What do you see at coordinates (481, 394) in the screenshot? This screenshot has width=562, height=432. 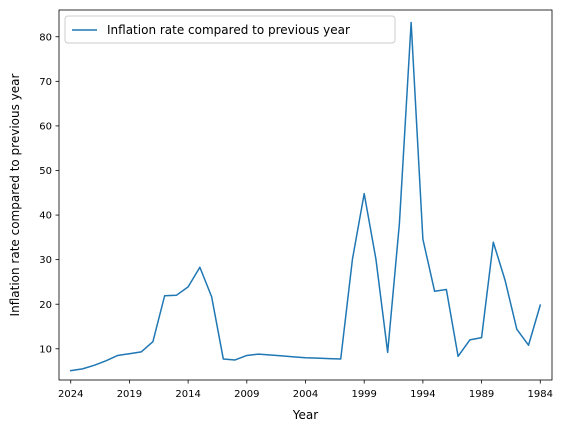 I see `x-tick-label: 1989` at bounding box center [481, 394].